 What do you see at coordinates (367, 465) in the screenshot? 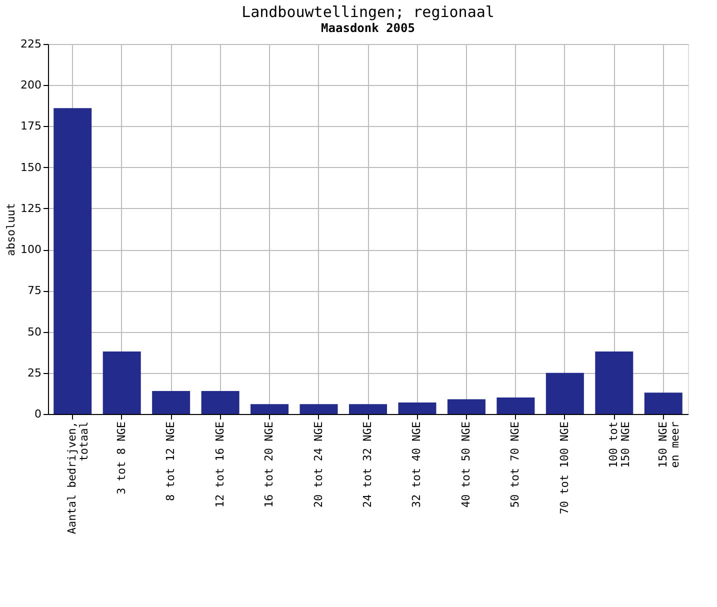
I see `x-tick-label: 24 tot 32 NGE` at bounding box center [367, 465].